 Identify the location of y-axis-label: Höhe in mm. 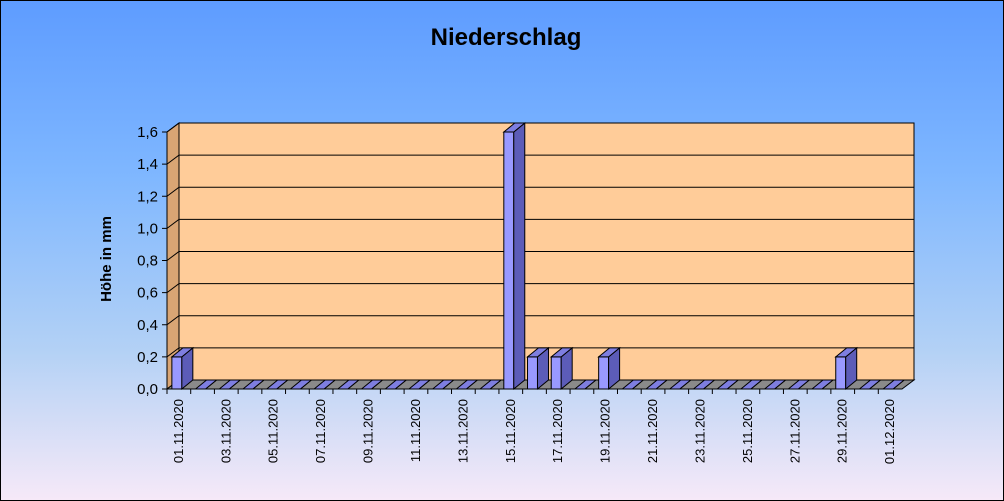
(106, 259).